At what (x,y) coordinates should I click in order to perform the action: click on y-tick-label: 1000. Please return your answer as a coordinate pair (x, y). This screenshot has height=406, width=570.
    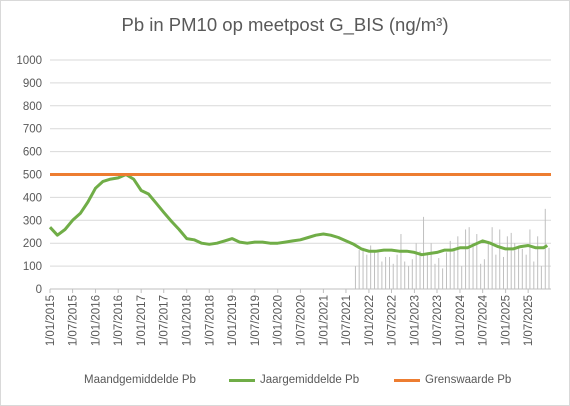
    Looking at the image, I should click on (29, 61).